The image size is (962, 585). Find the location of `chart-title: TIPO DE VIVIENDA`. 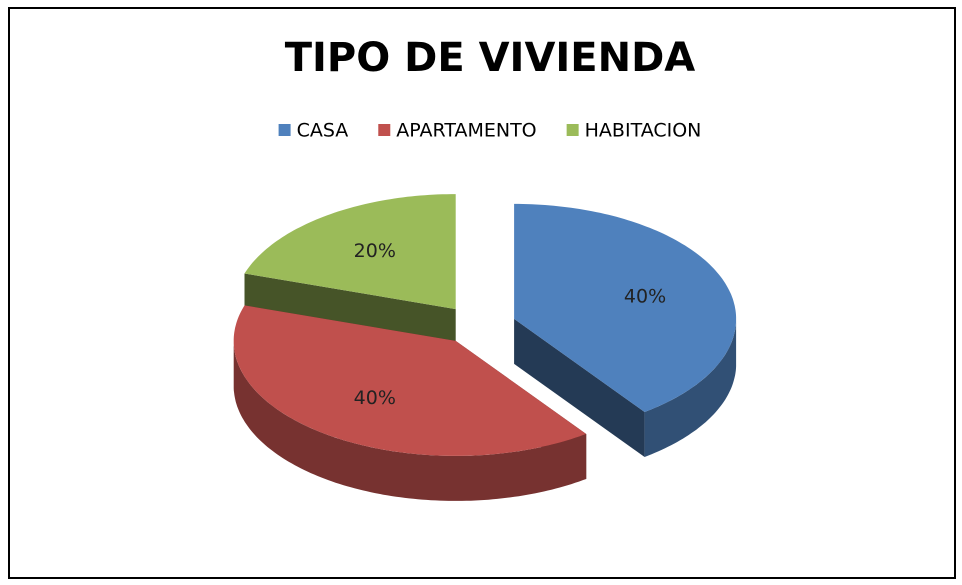

chart-title: TIPO DE VIVIENDA is located at coordinates (490, 58).